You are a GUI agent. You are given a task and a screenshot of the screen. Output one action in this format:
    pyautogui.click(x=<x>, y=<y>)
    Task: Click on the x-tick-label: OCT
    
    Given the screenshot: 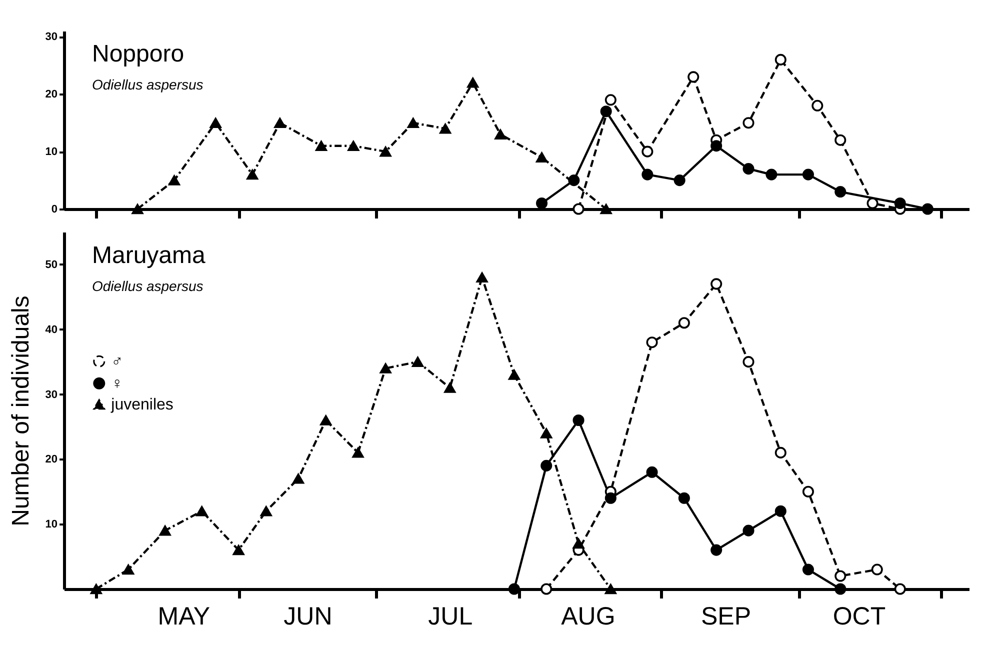 What is the action you would take?
    pyautogui.click(x=859, y=616)
    